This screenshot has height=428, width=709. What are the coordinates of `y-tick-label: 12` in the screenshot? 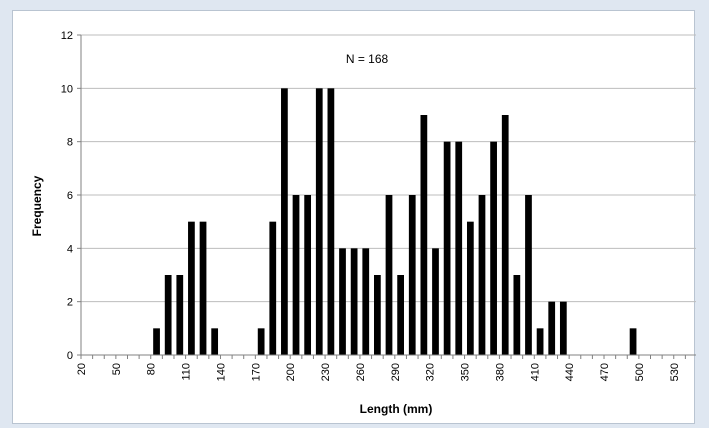 It's located at (67, 36).